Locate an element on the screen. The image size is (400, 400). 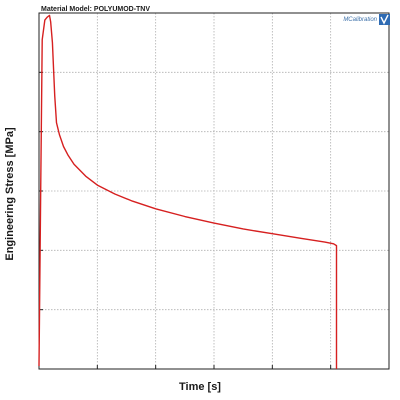
brand-text: MCalibration is located at coordinates (360, 19).